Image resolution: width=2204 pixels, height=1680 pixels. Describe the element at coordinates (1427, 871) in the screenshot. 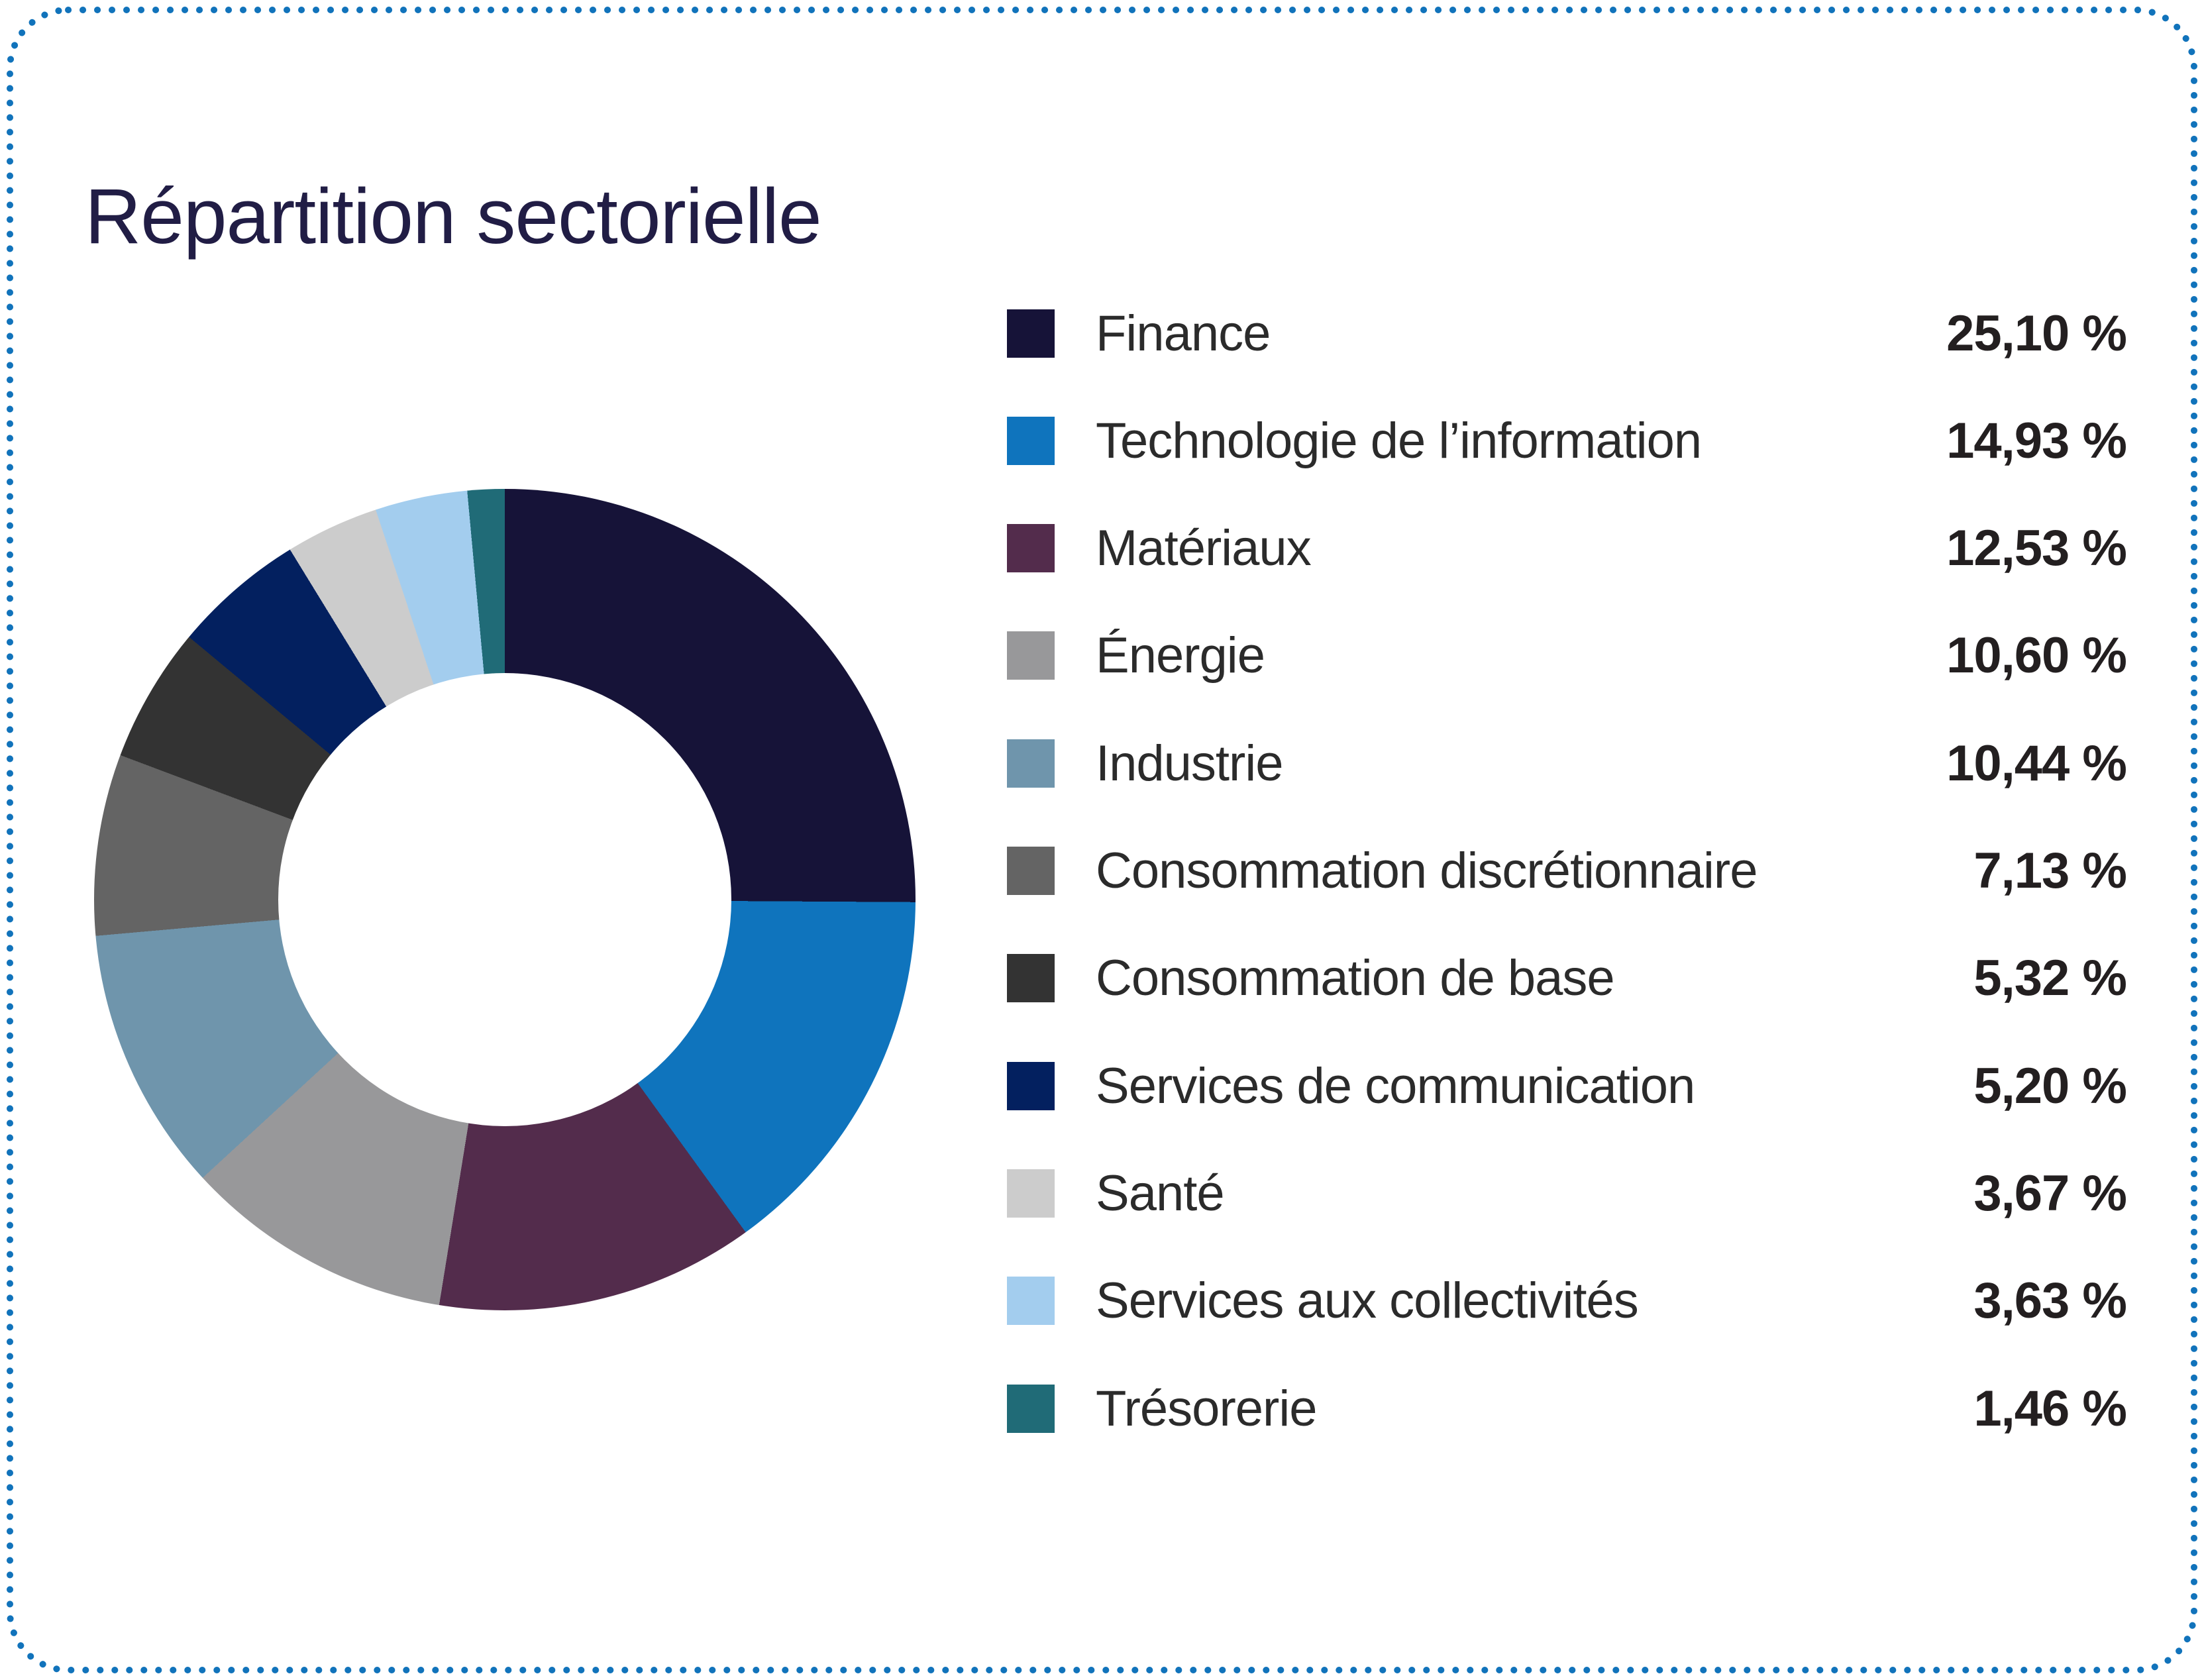

I see `legend-label: Consommation discrétionnaire` at that location.